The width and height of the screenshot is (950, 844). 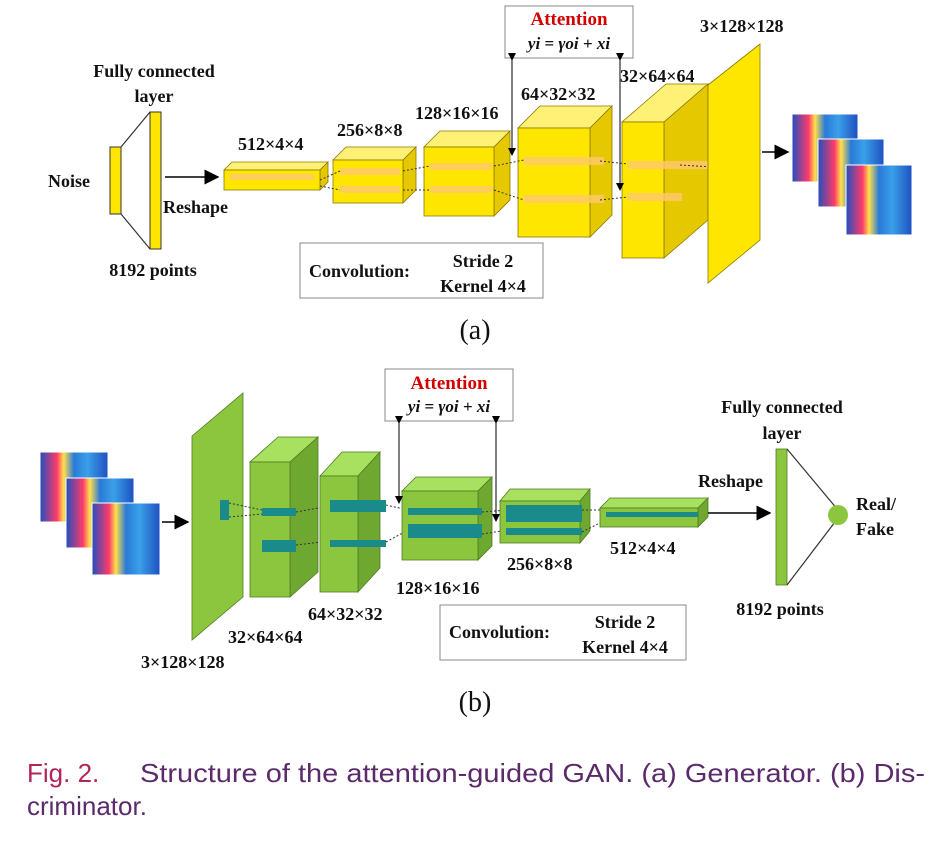 What do you see at coordinates (475, 702) in the screenshot?
I see `subfigure-b-label: (b)` at bounding box center [475, 702].